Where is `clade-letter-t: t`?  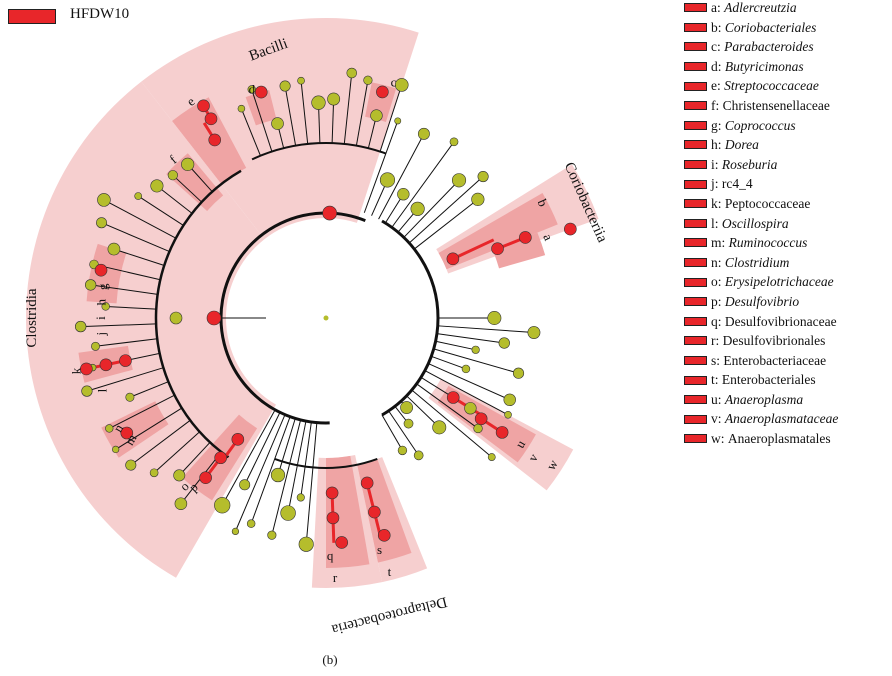
clade-letter-t: t is located at coordinates (390, 571).